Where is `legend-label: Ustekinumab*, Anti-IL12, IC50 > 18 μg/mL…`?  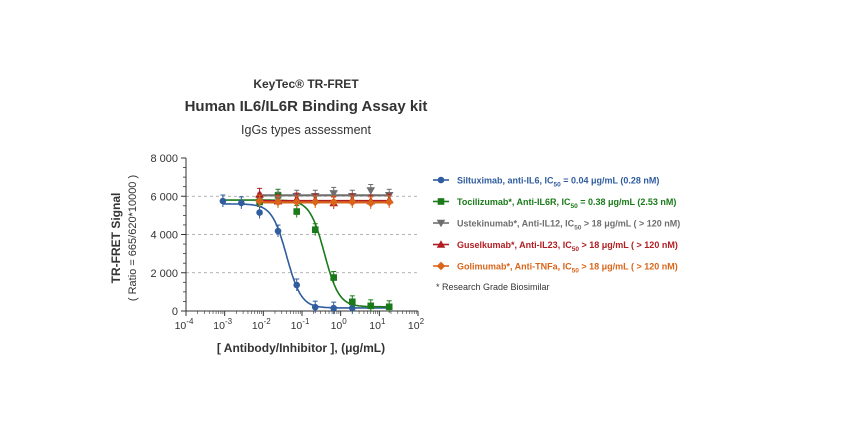 legend-label: Ustekinumab*, Anti-IL12, IC50 > 18 μg/mL… is located at coordinates (568, 225).